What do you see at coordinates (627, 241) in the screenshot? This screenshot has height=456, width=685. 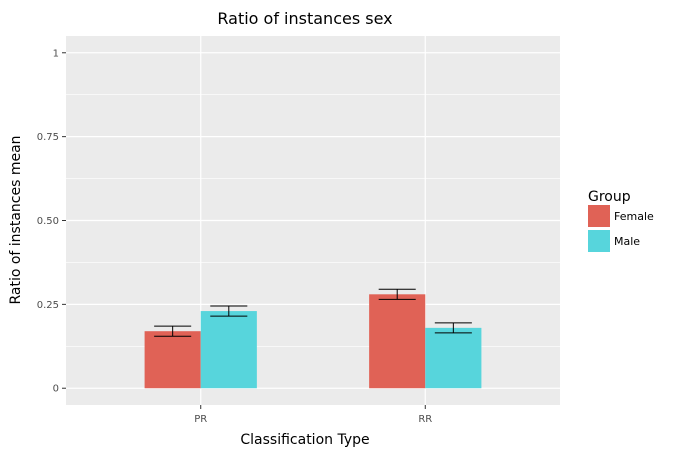 I see `legend-label-male: Male` at bounding box center [627, 241].